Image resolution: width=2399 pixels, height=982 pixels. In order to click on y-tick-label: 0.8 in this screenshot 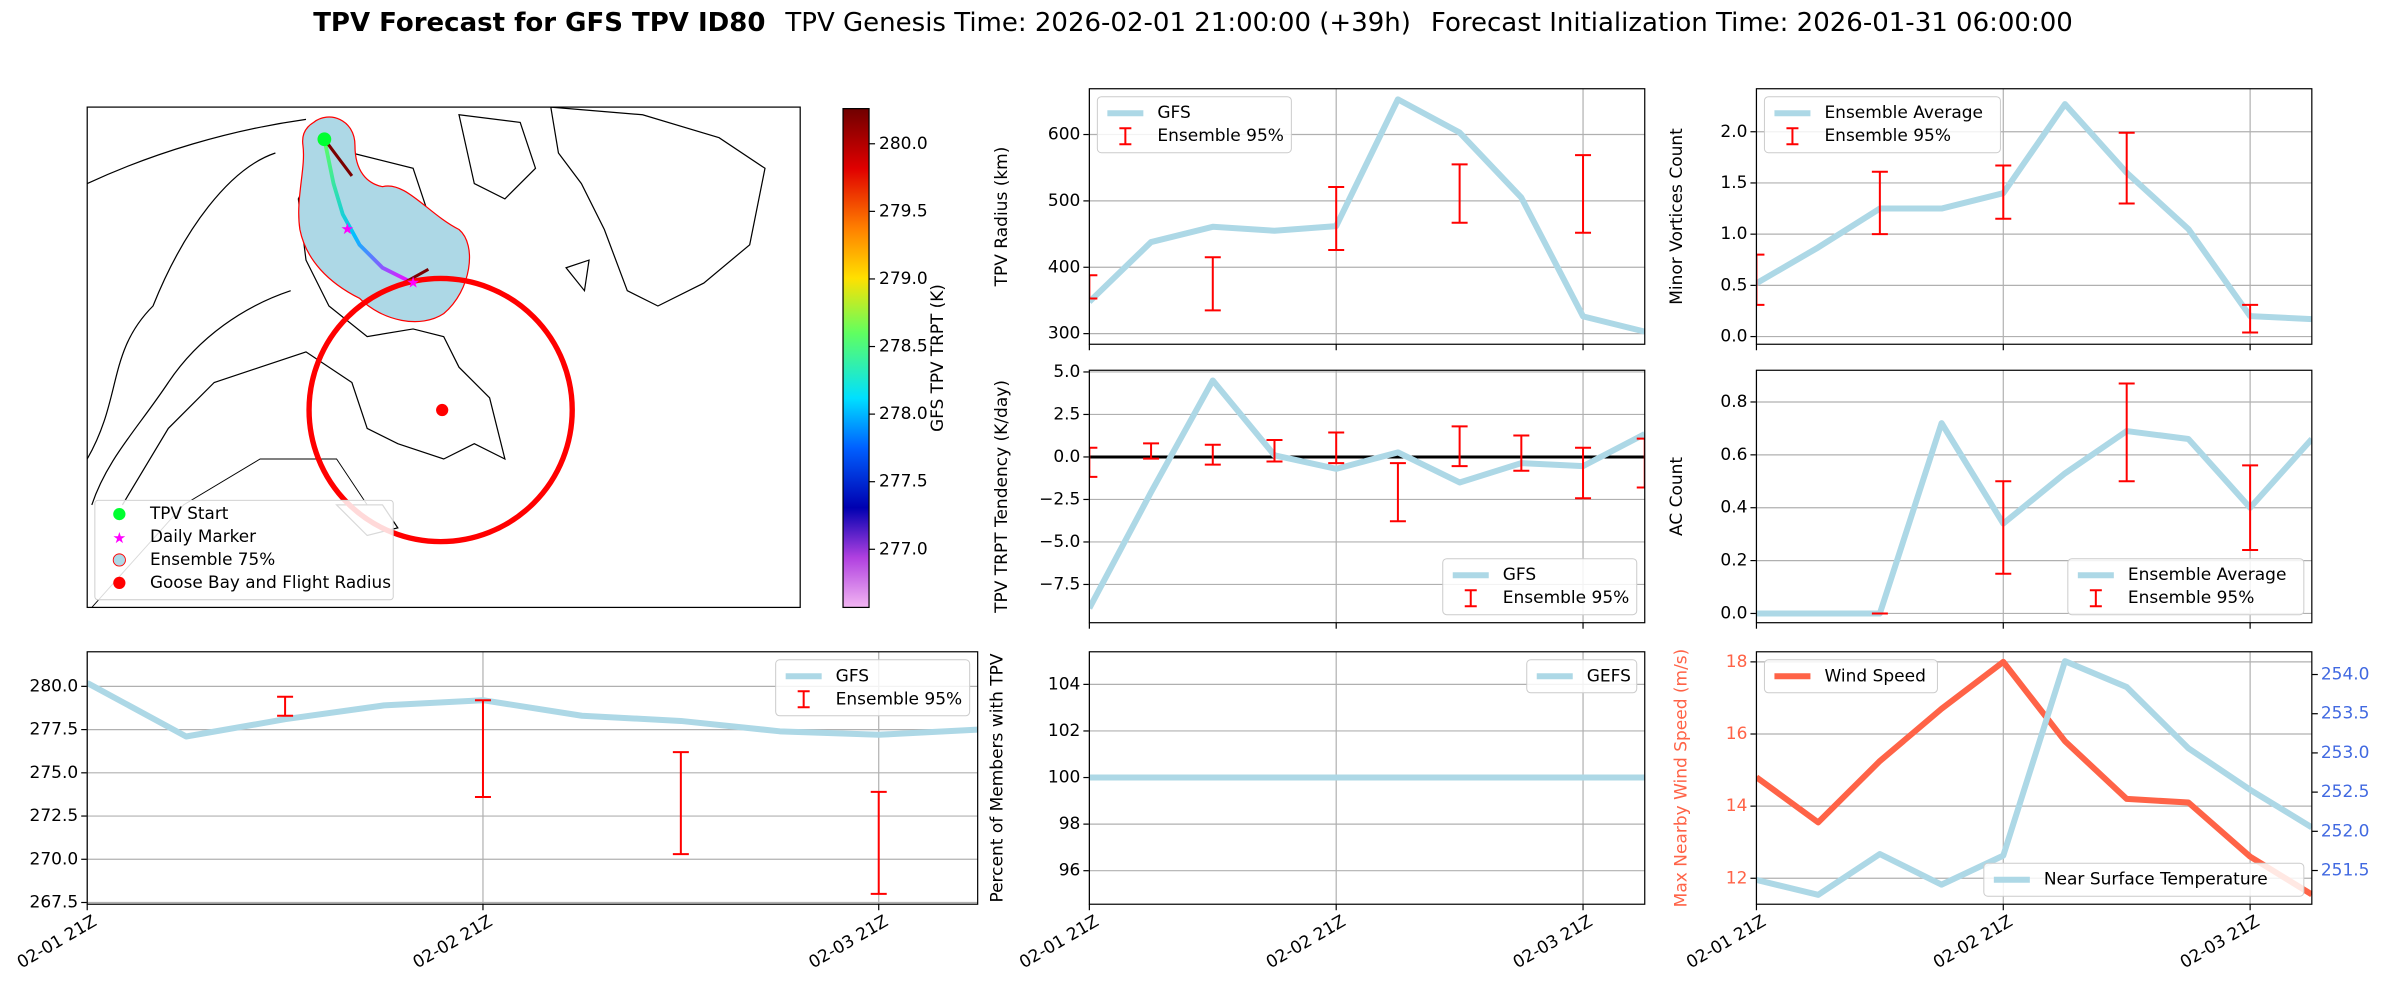, I will do `click(1733, 402)`.